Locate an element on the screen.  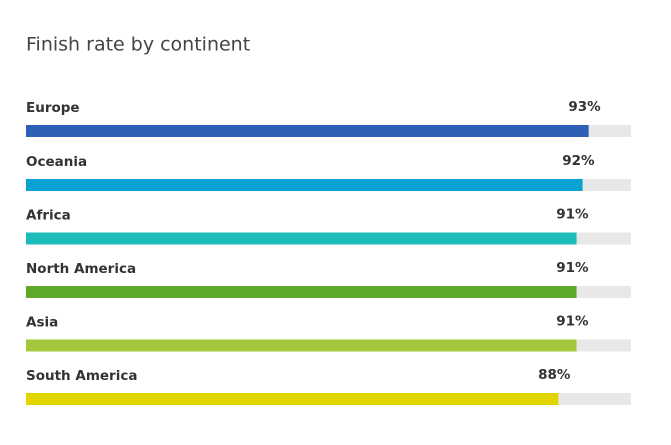
value-label: 93% is located at coordinates (584, 107).